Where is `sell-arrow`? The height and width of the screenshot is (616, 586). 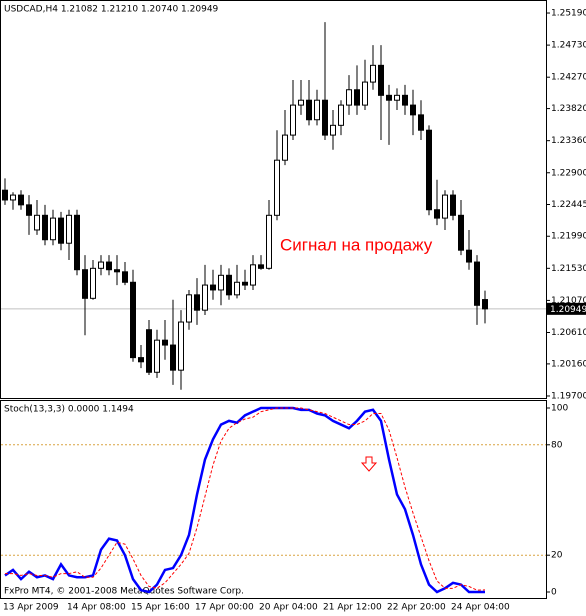 sell-arrow is located at coordinates (369, 464).